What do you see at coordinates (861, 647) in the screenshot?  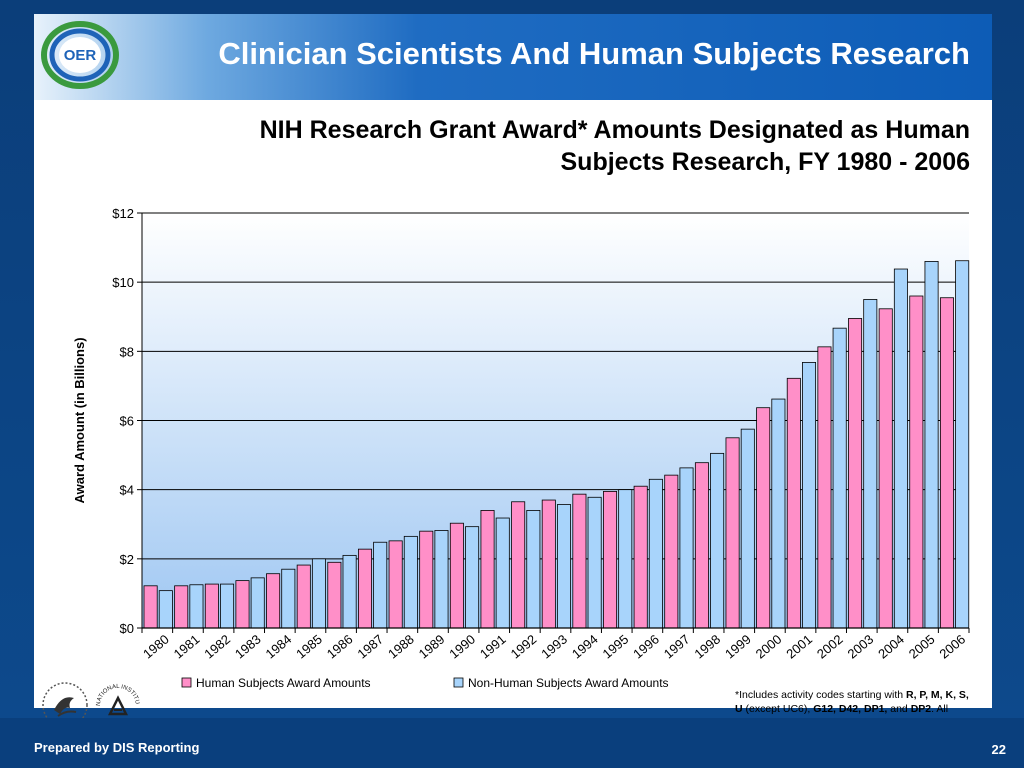 I see `x-tick-label: 2003` at bounding box center [861, 647].